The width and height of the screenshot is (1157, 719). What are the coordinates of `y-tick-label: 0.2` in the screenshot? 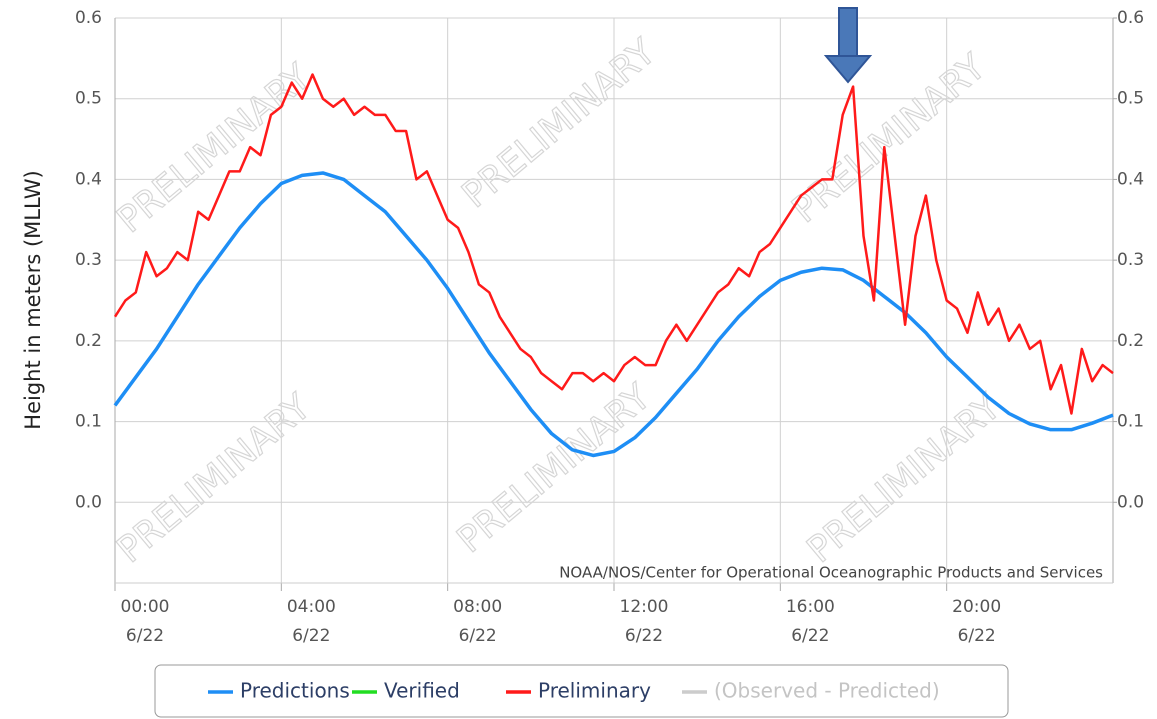 It's located at (88, 341).